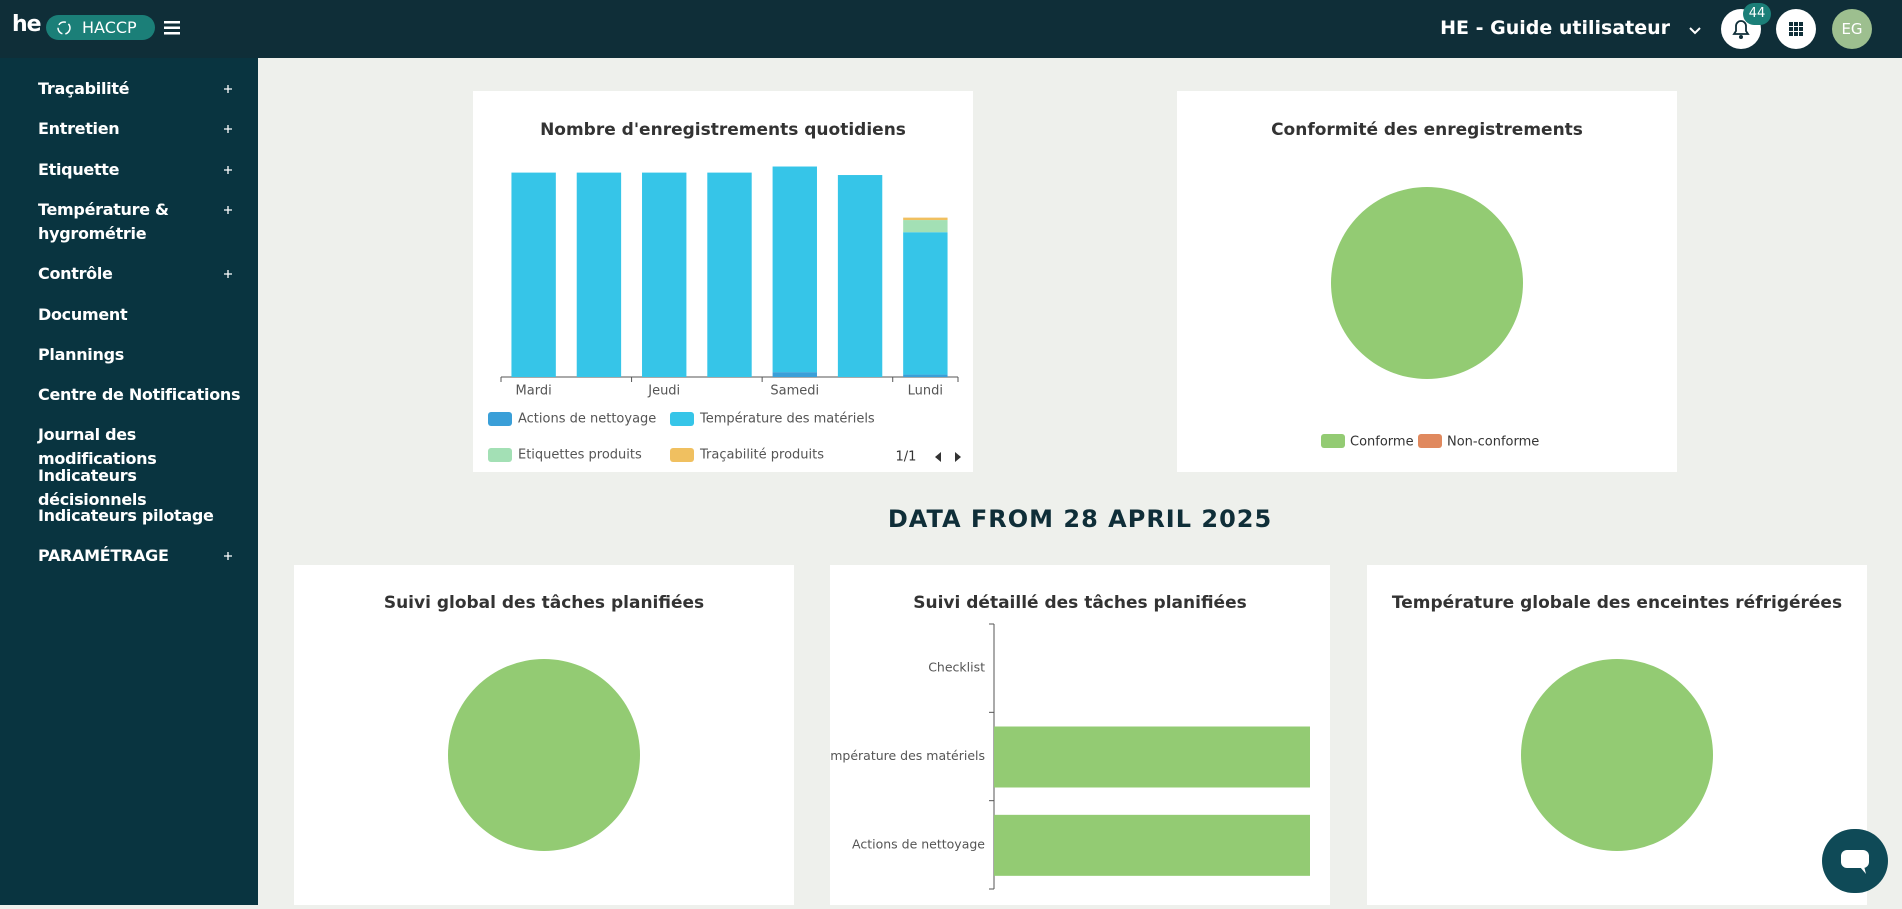 Image resolution: width=1902 pixels, height=909 pixels. What do you see at coordinates (1757, 14) in the screenshot?
I see `notification-badge: 44` at bounding box center [1757, 14].